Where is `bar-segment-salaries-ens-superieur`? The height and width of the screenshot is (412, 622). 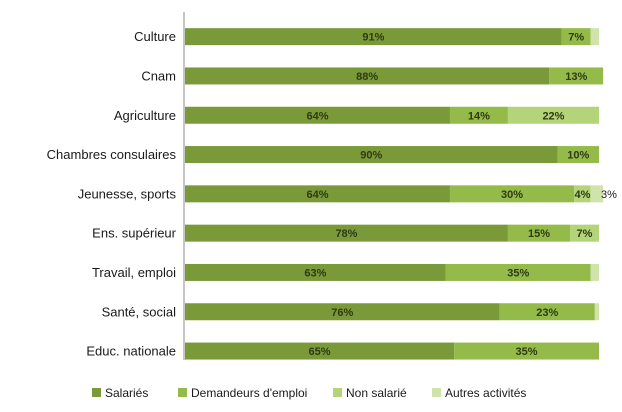
bar-segment-salaries-ens-superieur is located at coordinates (346, 233).